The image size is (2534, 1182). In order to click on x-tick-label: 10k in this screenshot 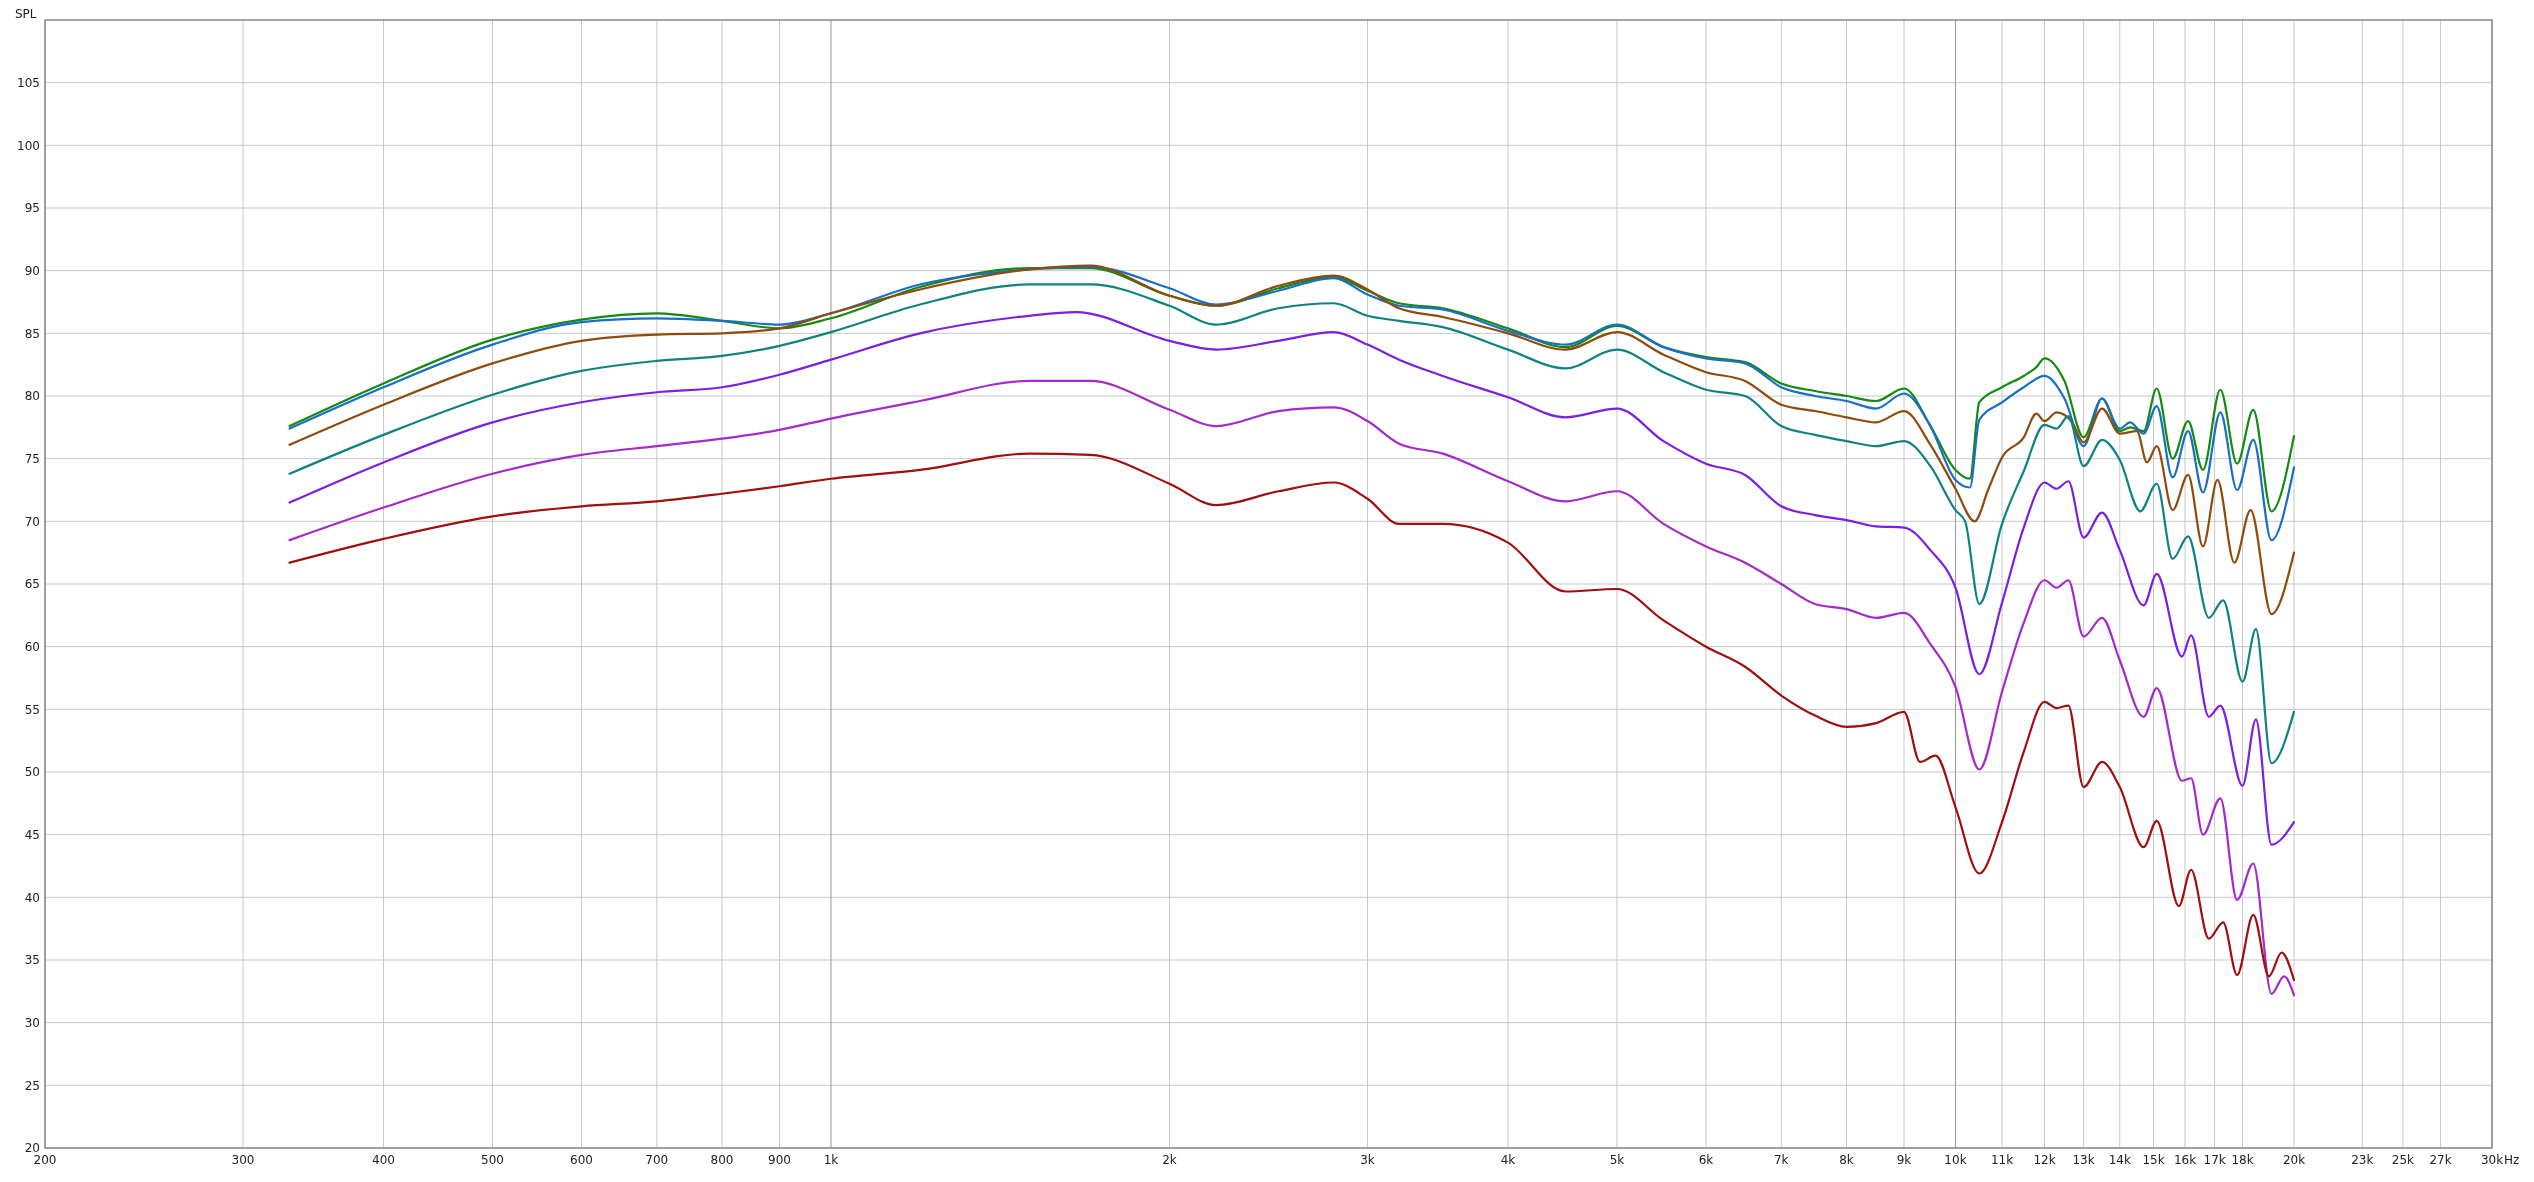, I will do `click(1955, 1160)`.